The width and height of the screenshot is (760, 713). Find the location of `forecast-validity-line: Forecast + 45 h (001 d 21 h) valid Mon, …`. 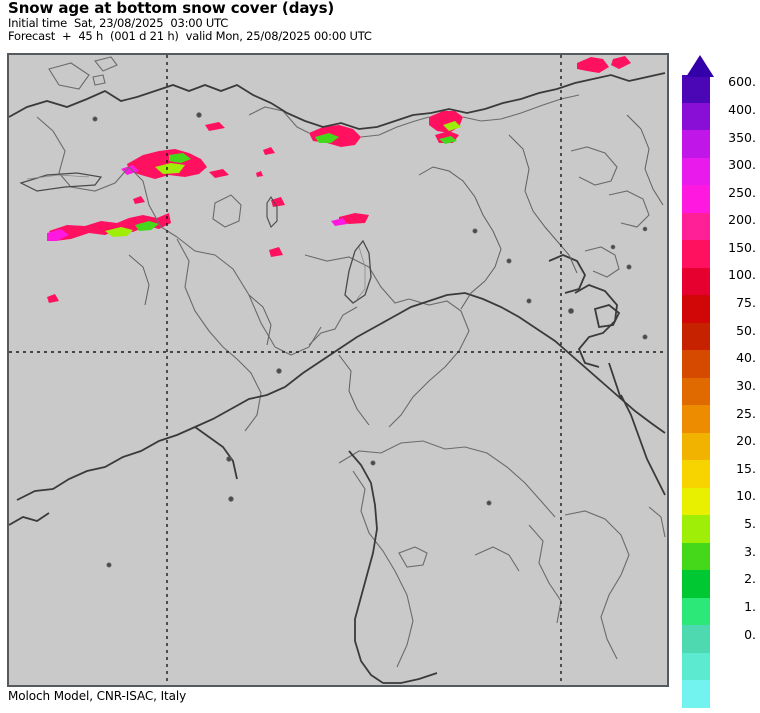

forecast-validity-line: Forecast + 45 h (001 d 21 h) valid Mon, … is located at coordinates (190, 36).